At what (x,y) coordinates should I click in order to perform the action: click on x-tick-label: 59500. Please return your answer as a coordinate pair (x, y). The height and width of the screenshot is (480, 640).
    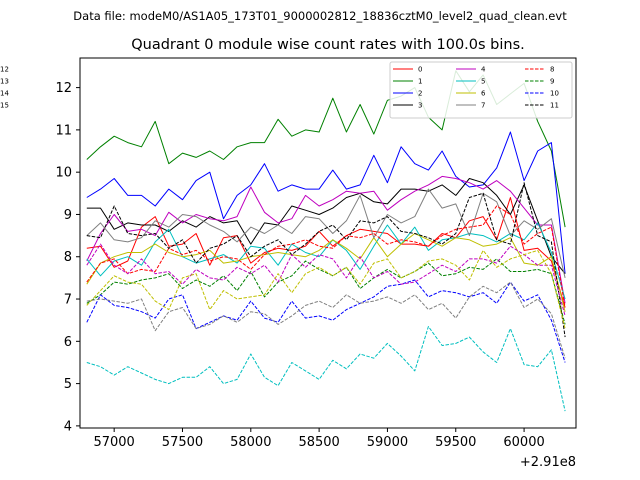
    Looking at the image, I should click on (455, 442).